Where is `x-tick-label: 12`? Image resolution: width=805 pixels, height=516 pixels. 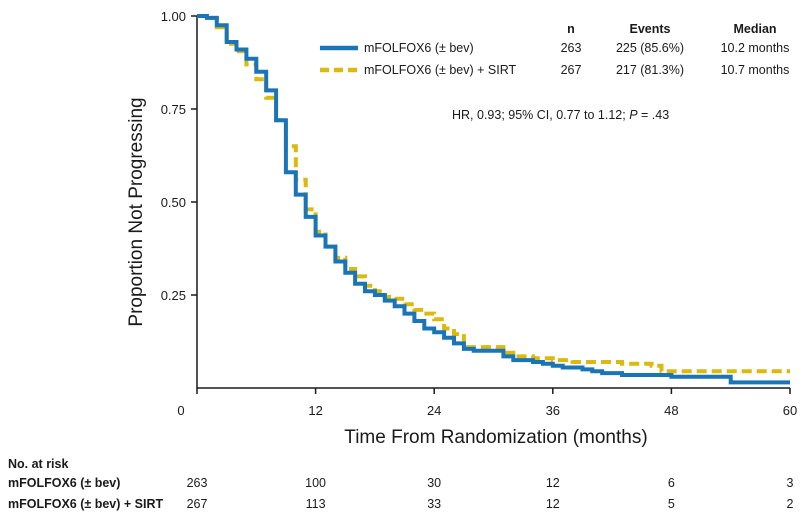
x-tick-label: 12 is located at coordinates (315, 410).